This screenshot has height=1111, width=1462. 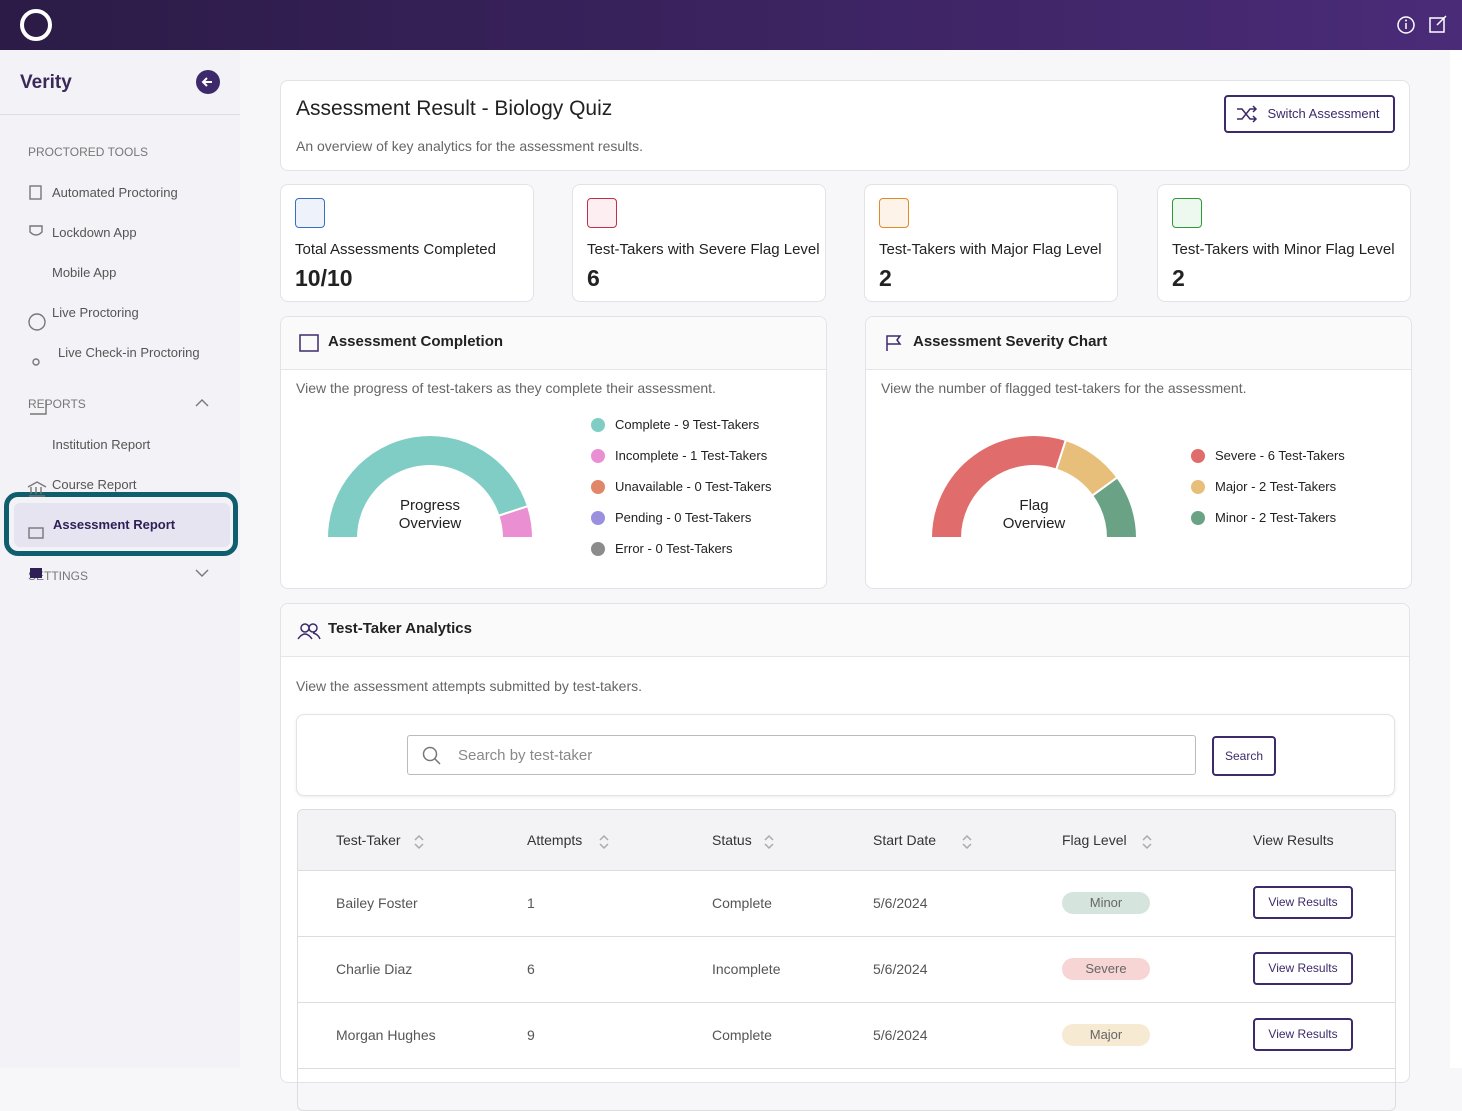 I want to click on legend-label: Major - 2 Test-Takers, so click(x=1276, y=486).